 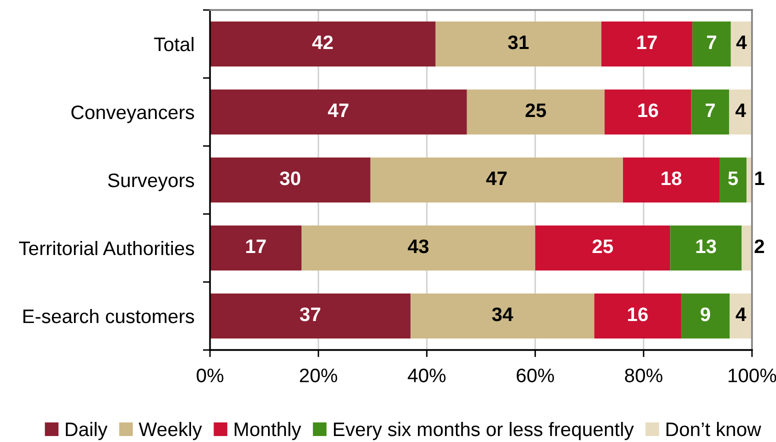 What do you see at coordinates (752, 375) in the screenshot?
I see `x-tick-label: 100%` at bounding box center [752, 375].